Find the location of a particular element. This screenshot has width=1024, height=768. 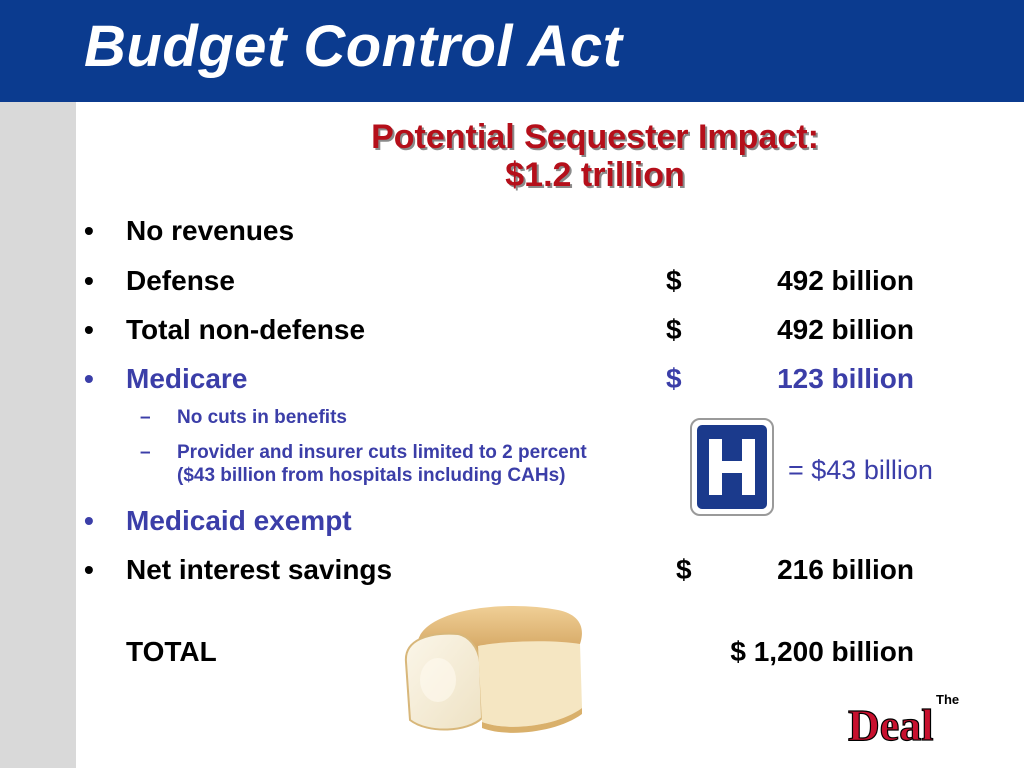

hospital-sign-panel is located at coordinates (732, 467).